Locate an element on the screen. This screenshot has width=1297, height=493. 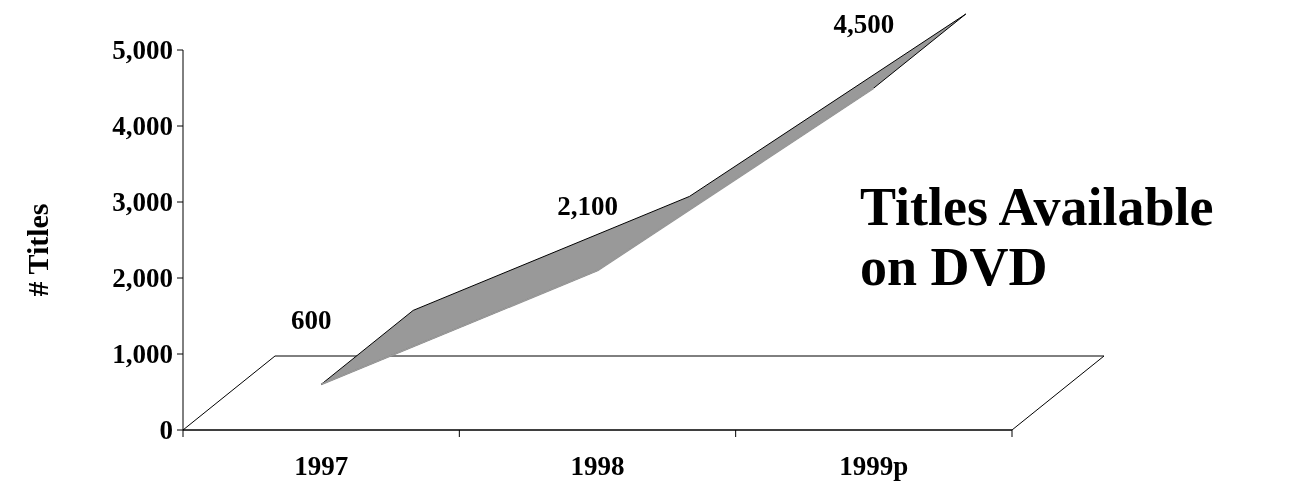
x-tick-label: 1997 is located at coordinates (321, 466).